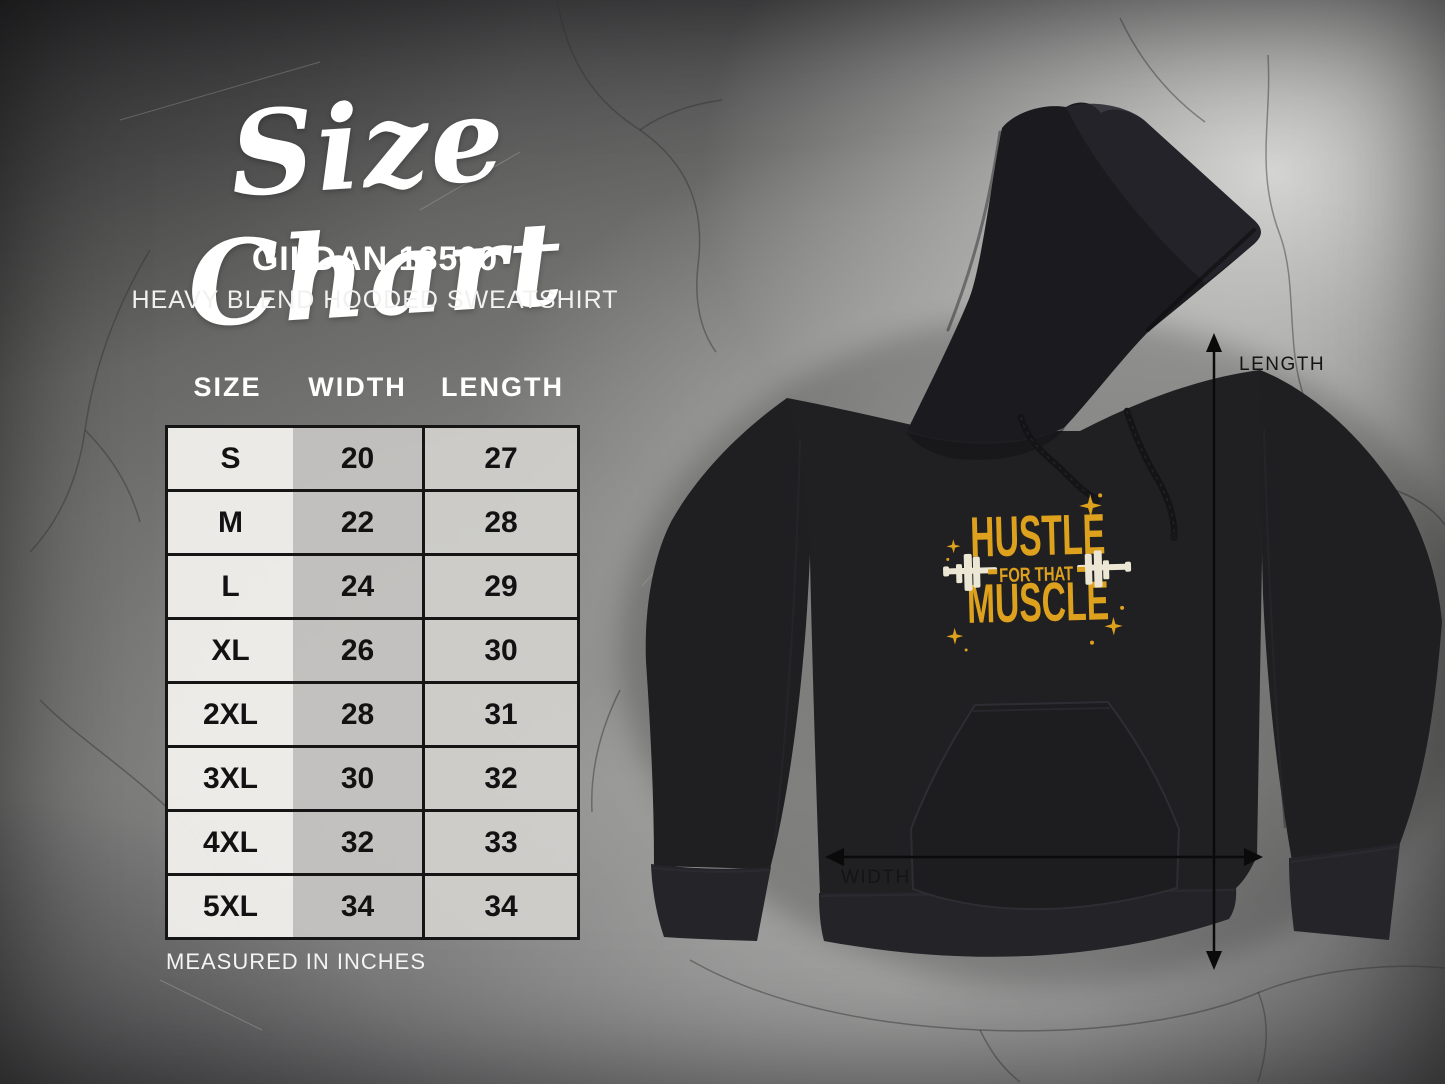 This screenshot has height=1084, width=1445. I want to click on graphic-line2: FOR THAT, so click(1036, 575).